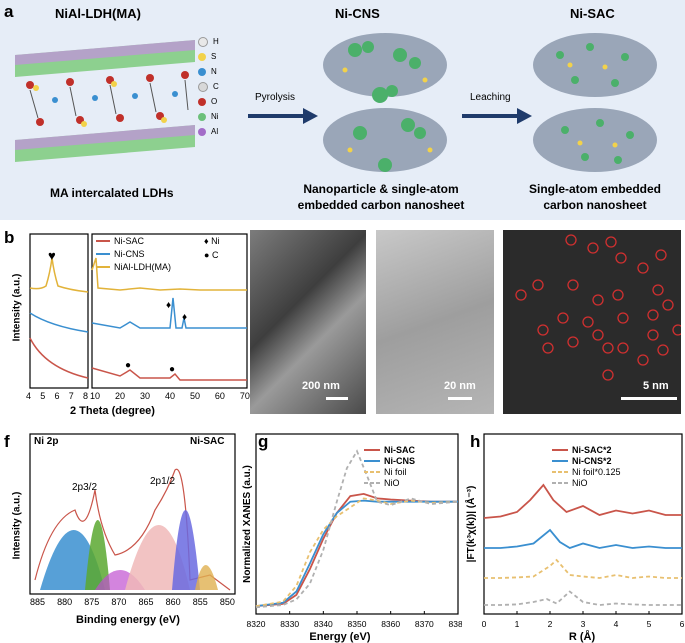 The image size is (685, 643). What do you see at coordinates (132, 529) in the screenshot?
I see `xps-envelope` at bounding box center [132, 529].